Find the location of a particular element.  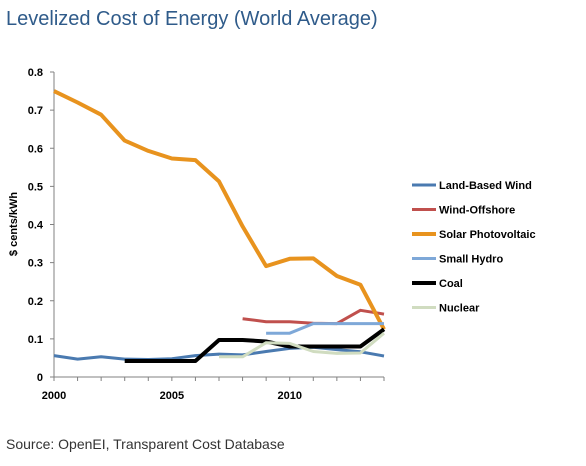

y-tick-label: 0.5 is located at coordinates (35, 187).